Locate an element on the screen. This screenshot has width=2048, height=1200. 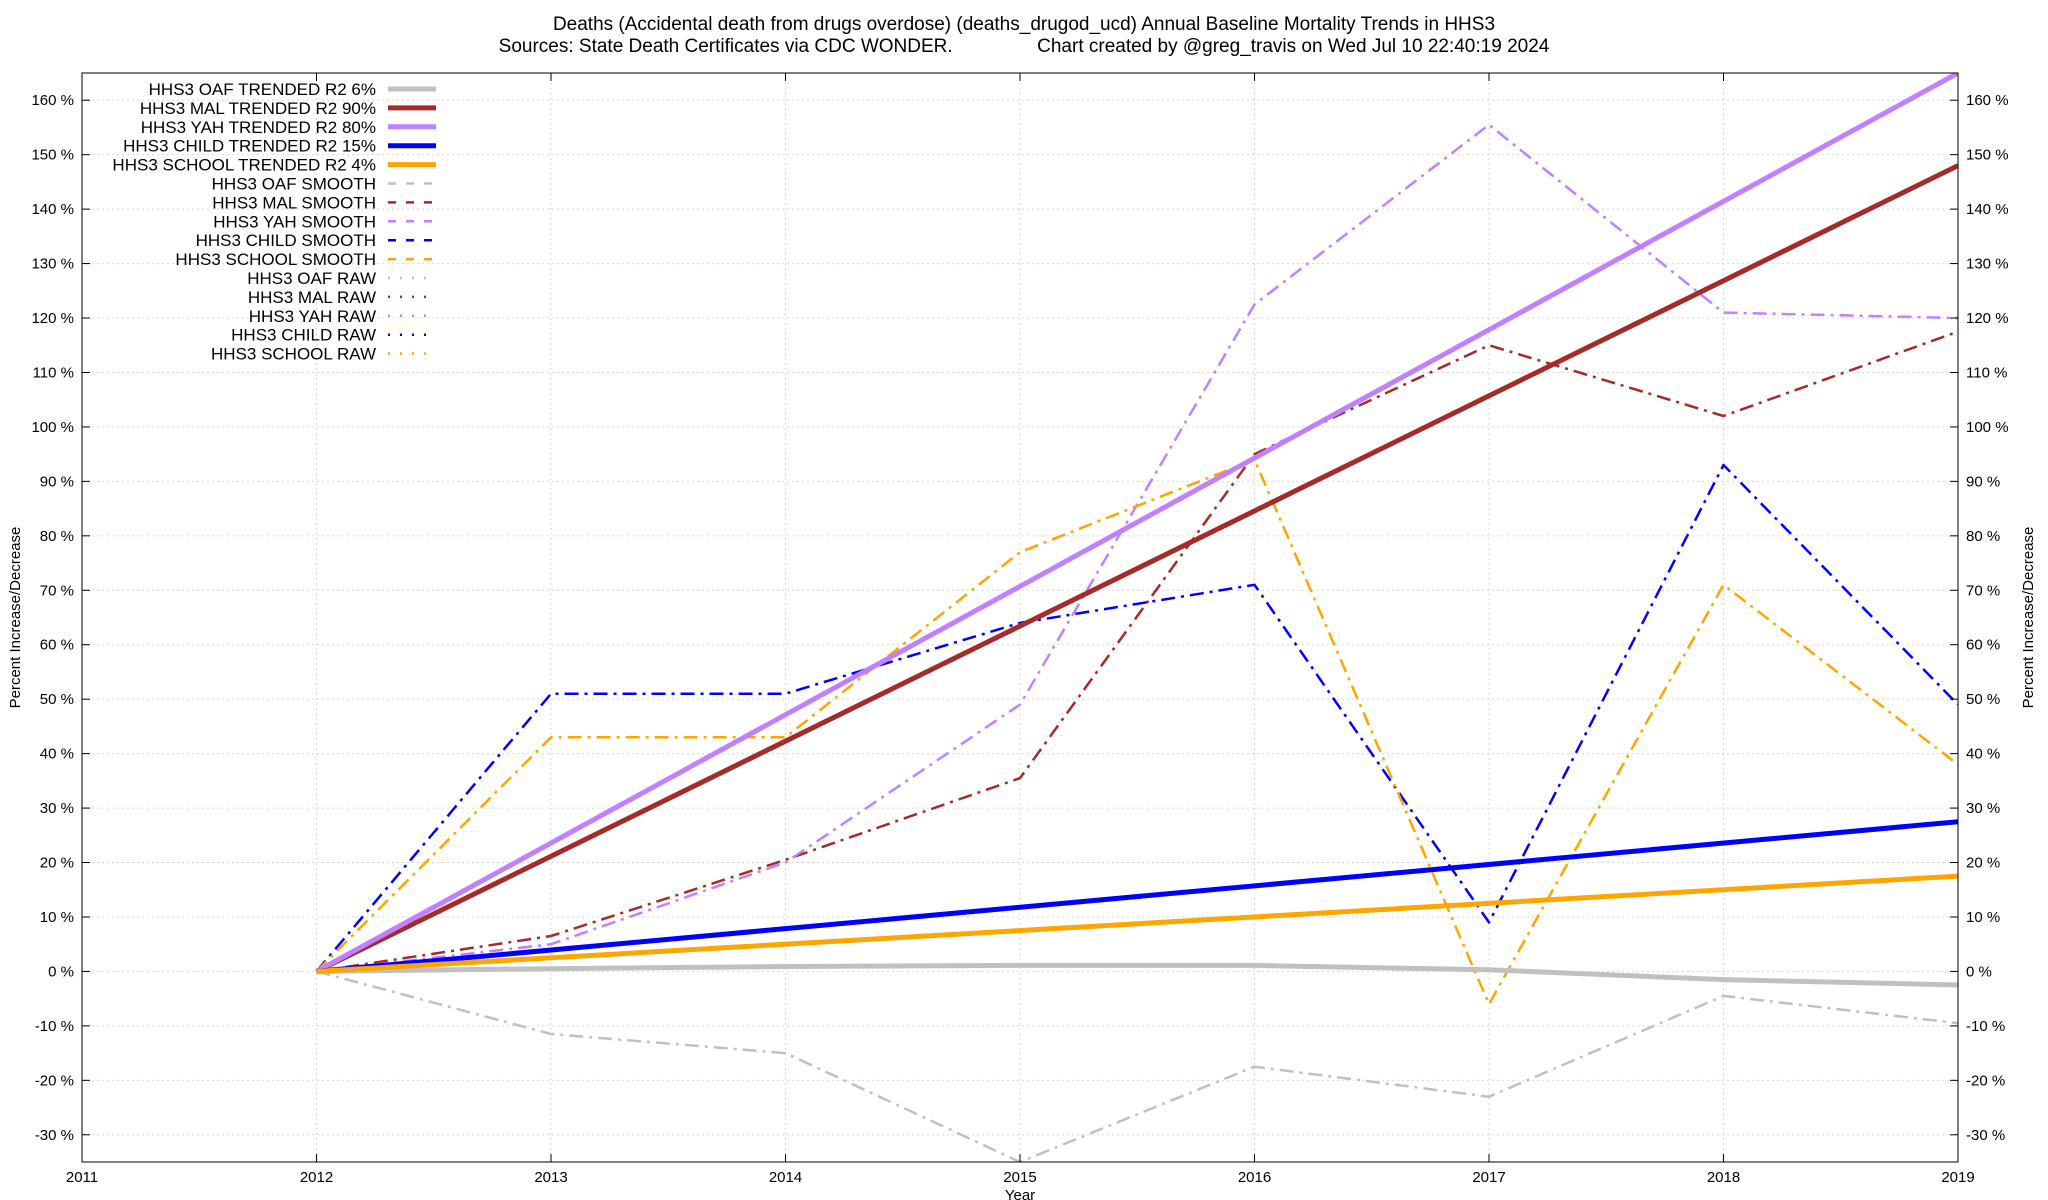
y-tick-label: 40 % is located at coordinates (57, 754).